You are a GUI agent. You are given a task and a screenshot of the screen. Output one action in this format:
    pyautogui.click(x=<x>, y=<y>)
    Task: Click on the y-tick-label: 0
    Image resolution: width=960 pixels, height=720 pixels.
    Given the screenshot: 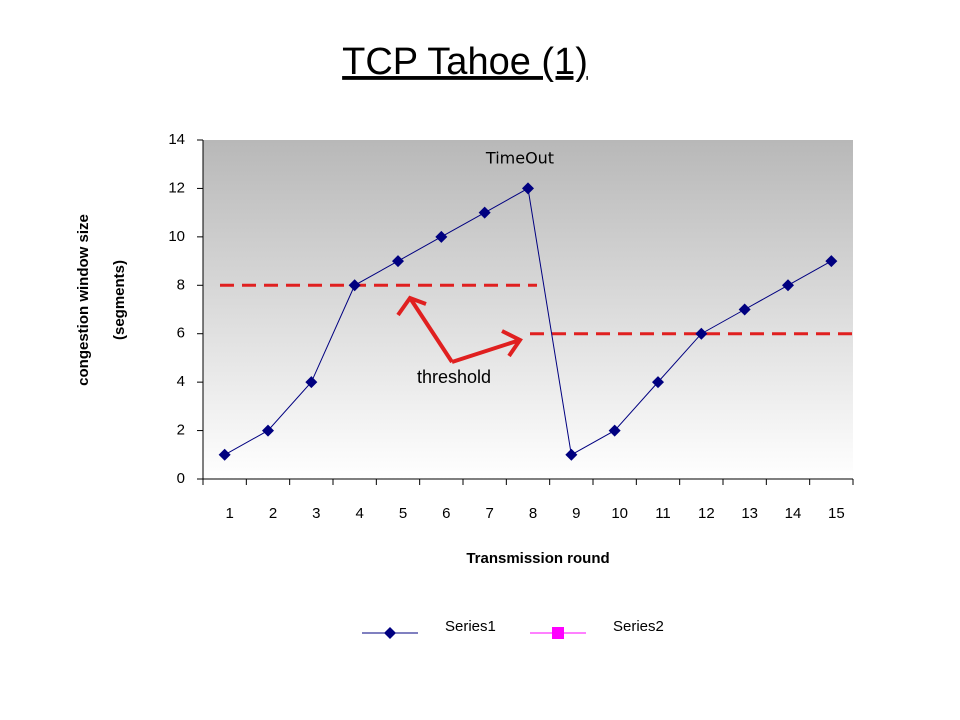 What is the action you would take?
    pyautogui.click(x=181, y=478)
    